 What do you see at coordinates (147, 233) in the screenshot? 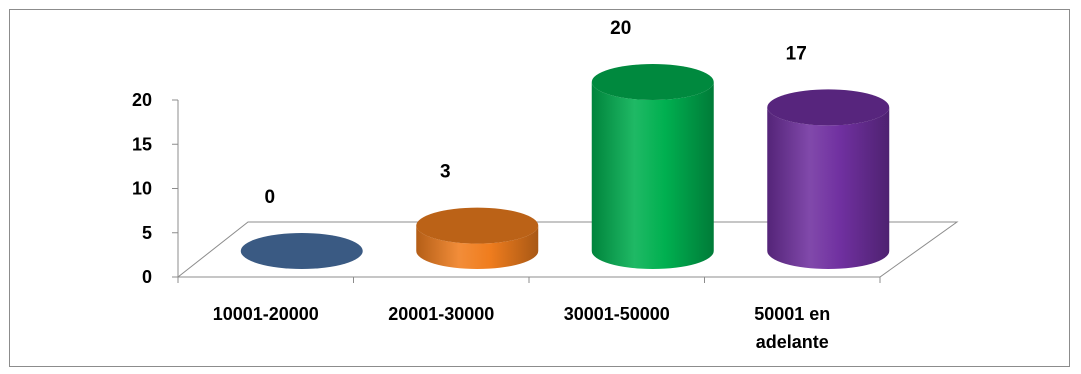
I see `y-tick-label: 5` at bounding box center [147, 233].